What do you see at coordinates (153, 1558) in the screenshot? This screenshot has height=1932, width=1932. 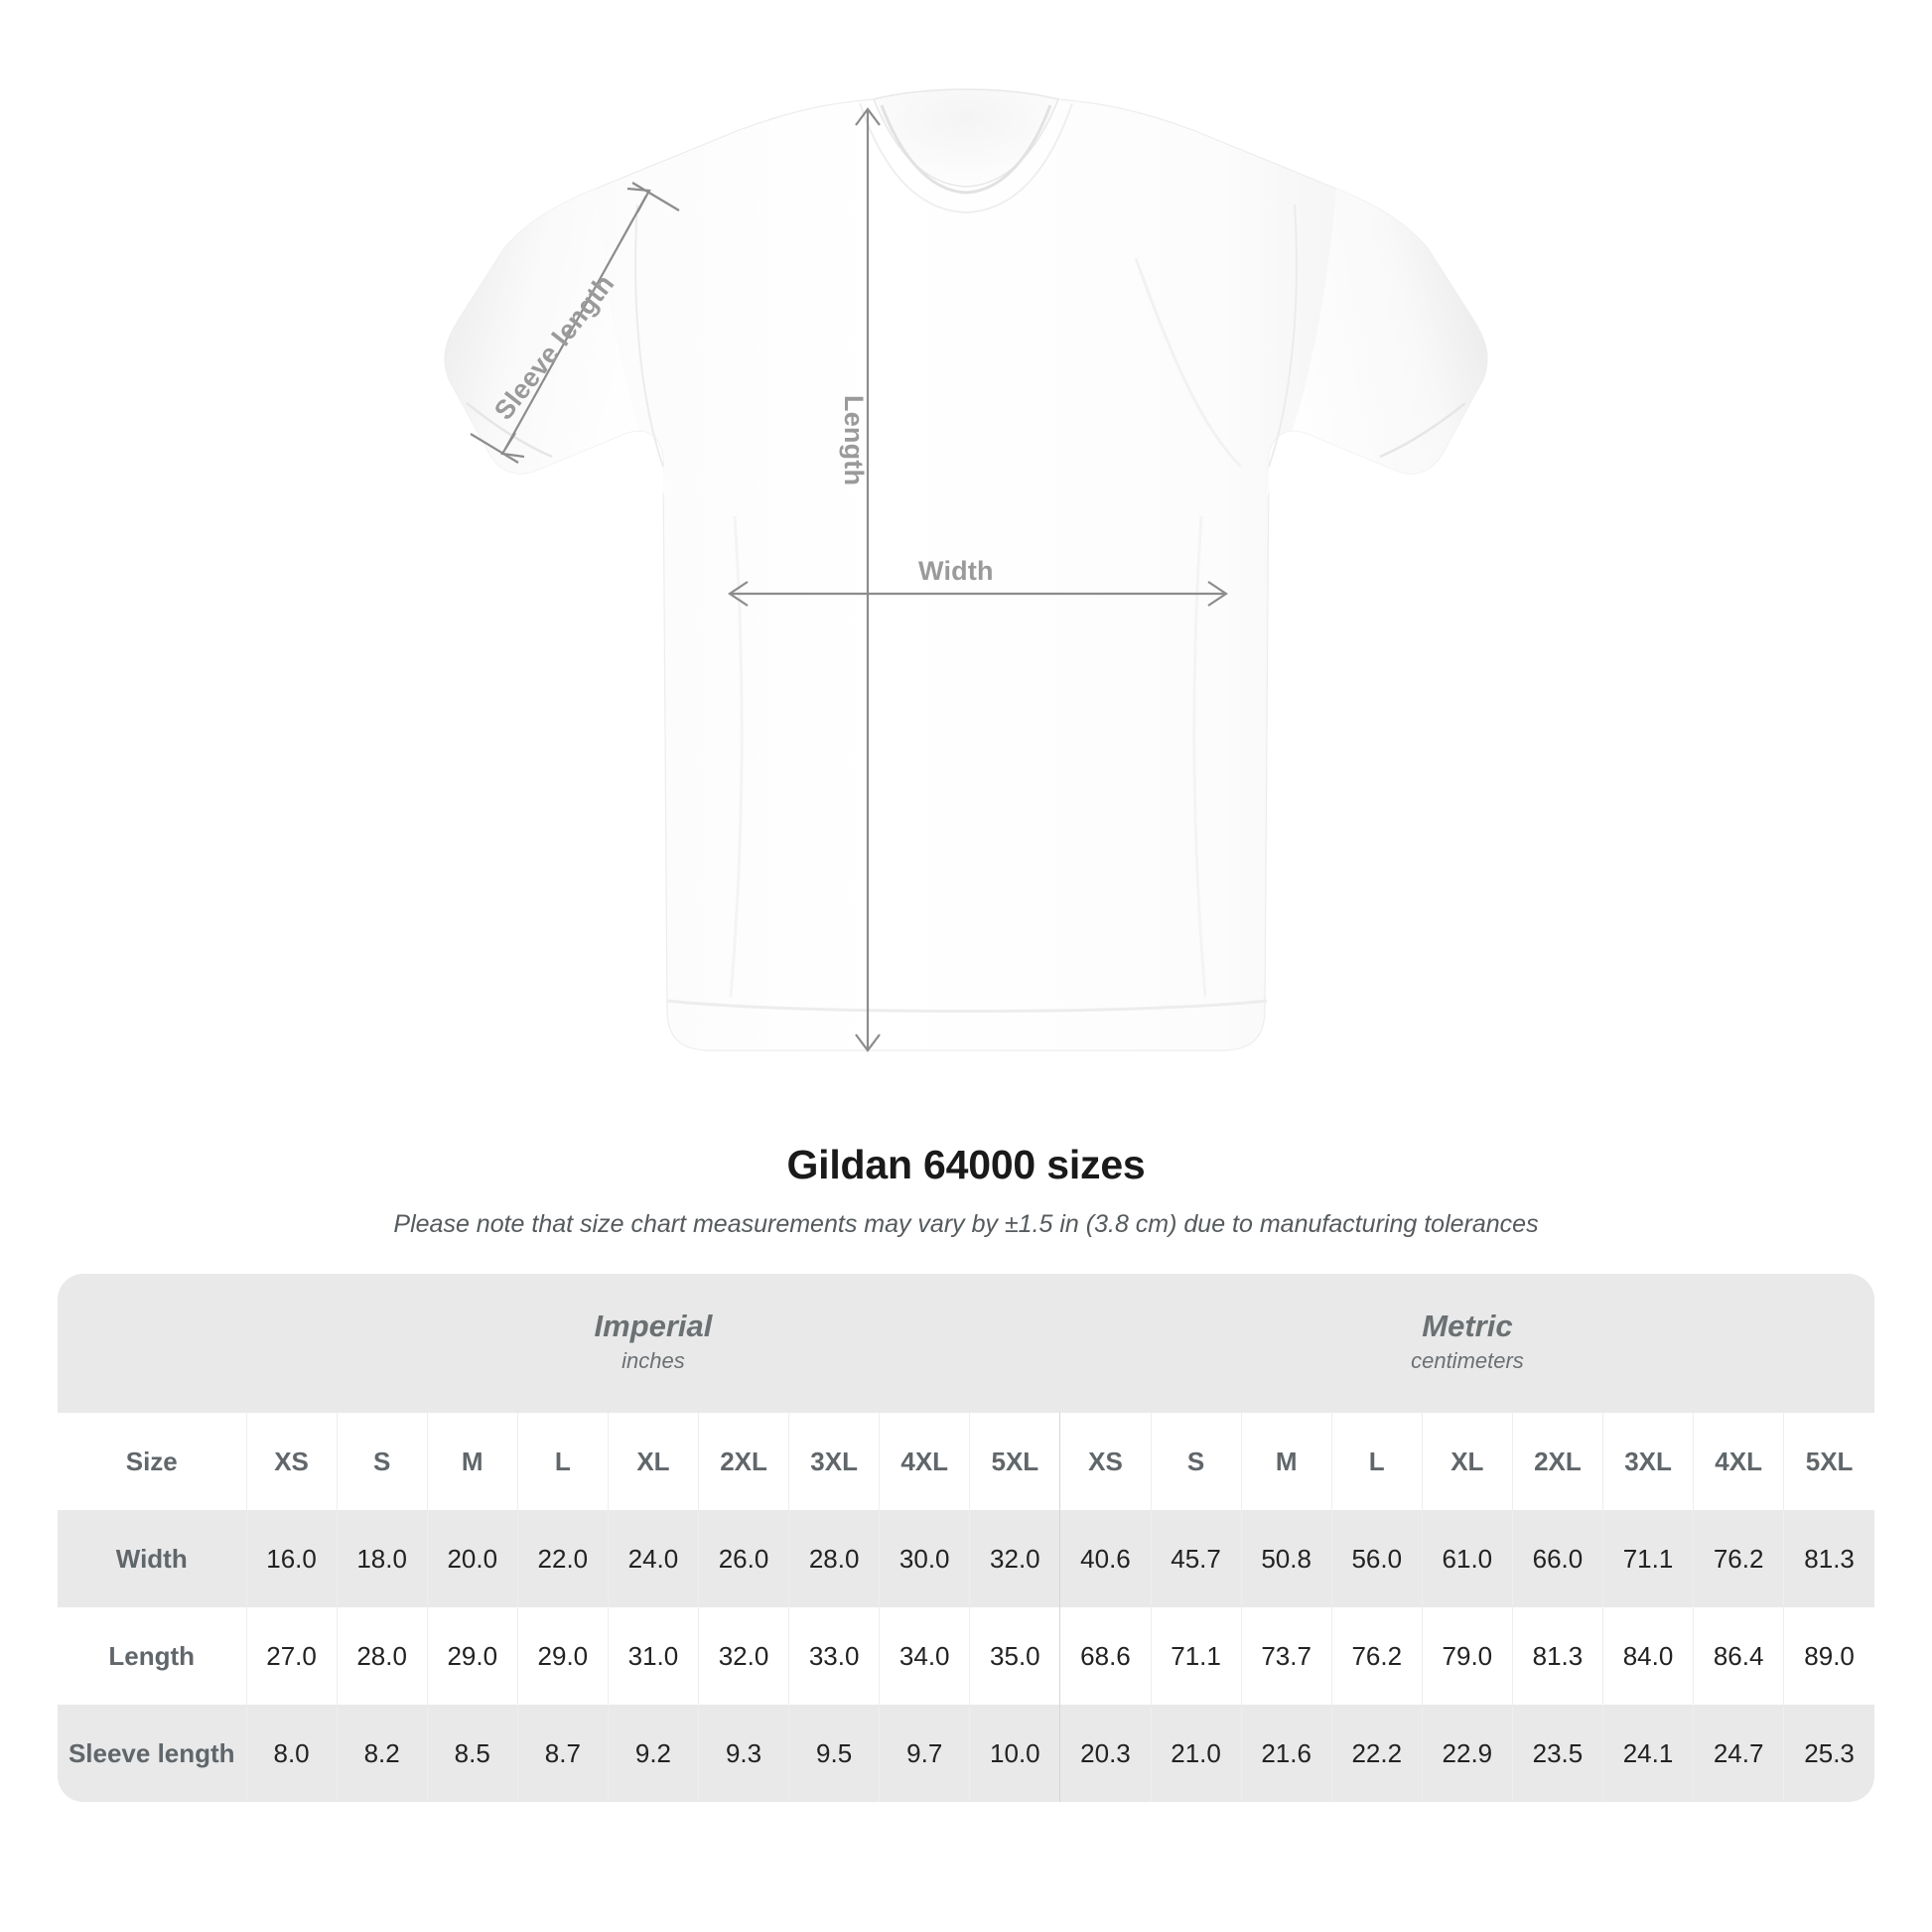 I see `row-label-width: Width` at bounding box center [153, 1558].